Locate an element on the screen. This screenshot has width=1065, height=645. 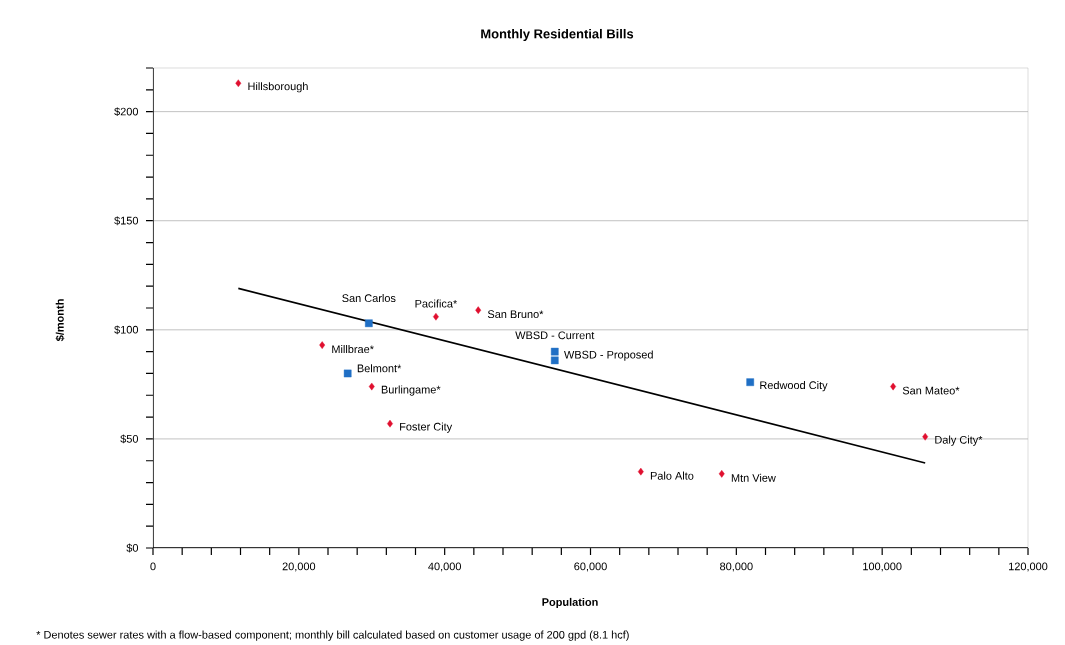
y-axis-title: $/month is located at coordinates (60, 320).